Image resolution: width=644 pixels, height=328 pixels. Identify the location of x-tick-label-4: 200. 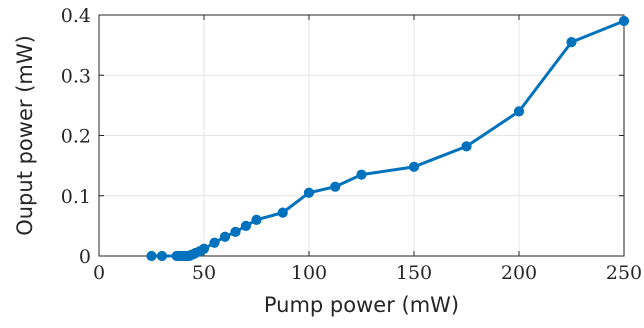
(519, 273).